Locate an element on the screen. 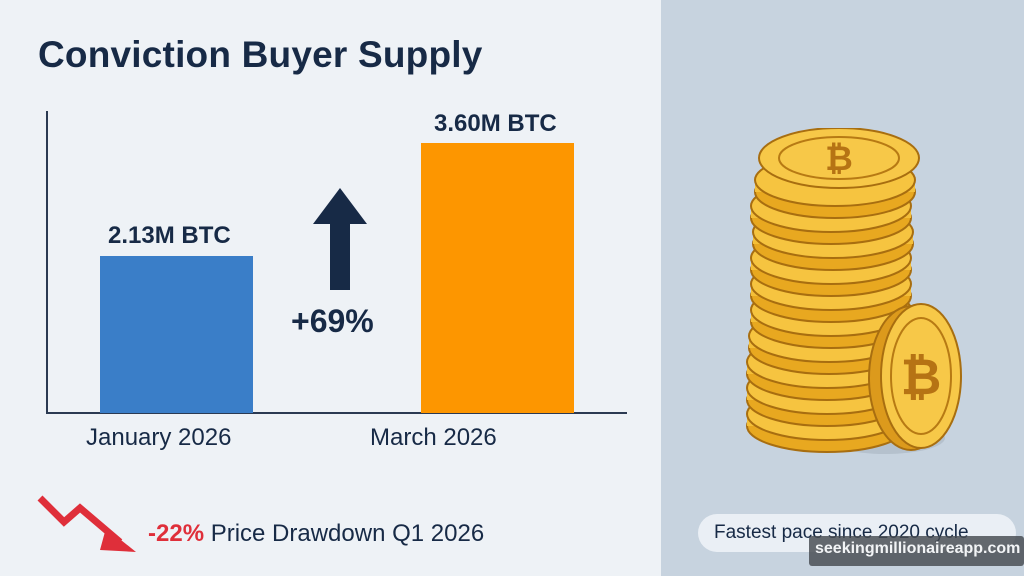  bar-value-label-january: 2.13M BTC is located at coordinates (169, 235).